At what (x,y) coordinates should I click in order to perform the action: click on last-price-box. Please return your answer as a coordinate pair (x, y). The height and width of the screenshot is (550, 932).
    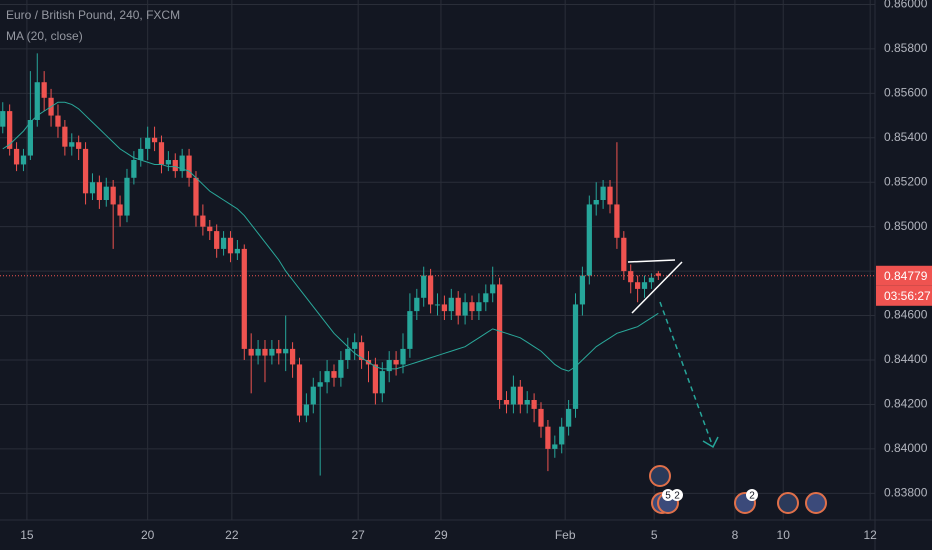
    Looking at the image, I should click on (904, 275).